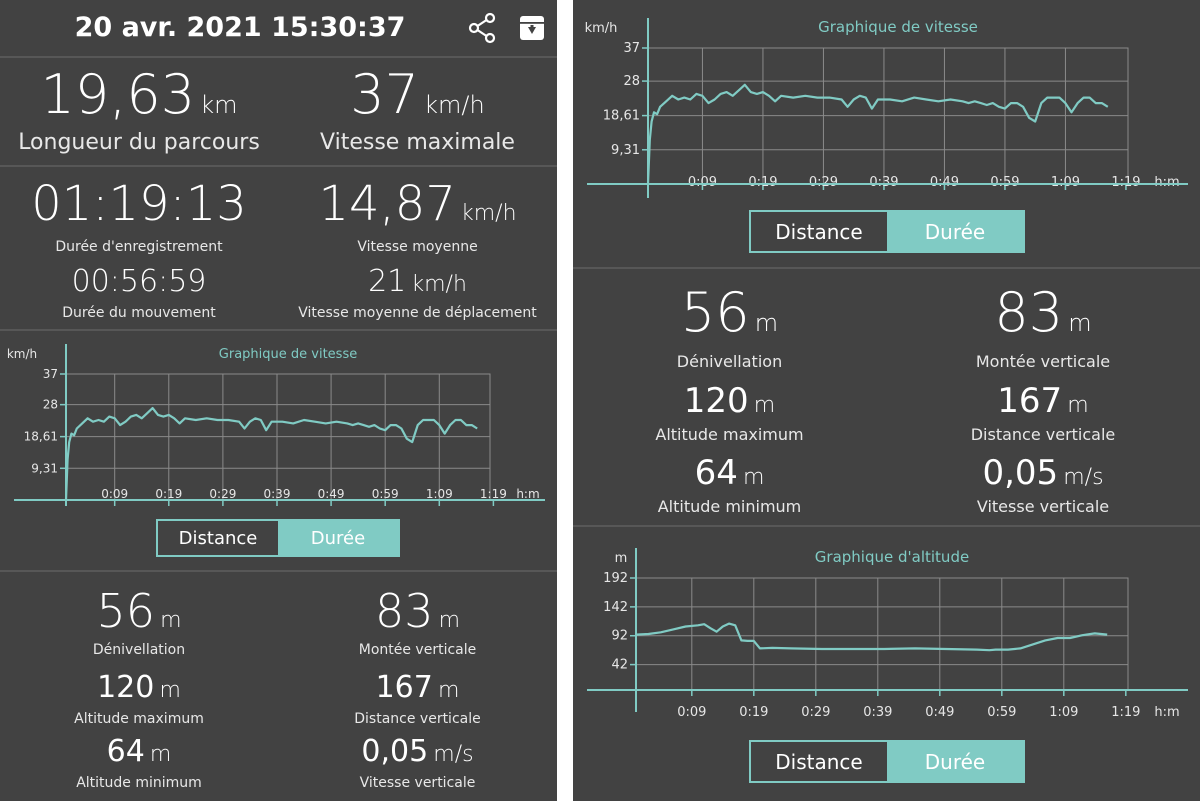 The height and width of the screenshot is (801, 1200). What do you see at coordinates (139, 623) in the screenshot?
I see `stat-elevation-difference: 56 m Dénivellation` at bounding box center [139, 623].